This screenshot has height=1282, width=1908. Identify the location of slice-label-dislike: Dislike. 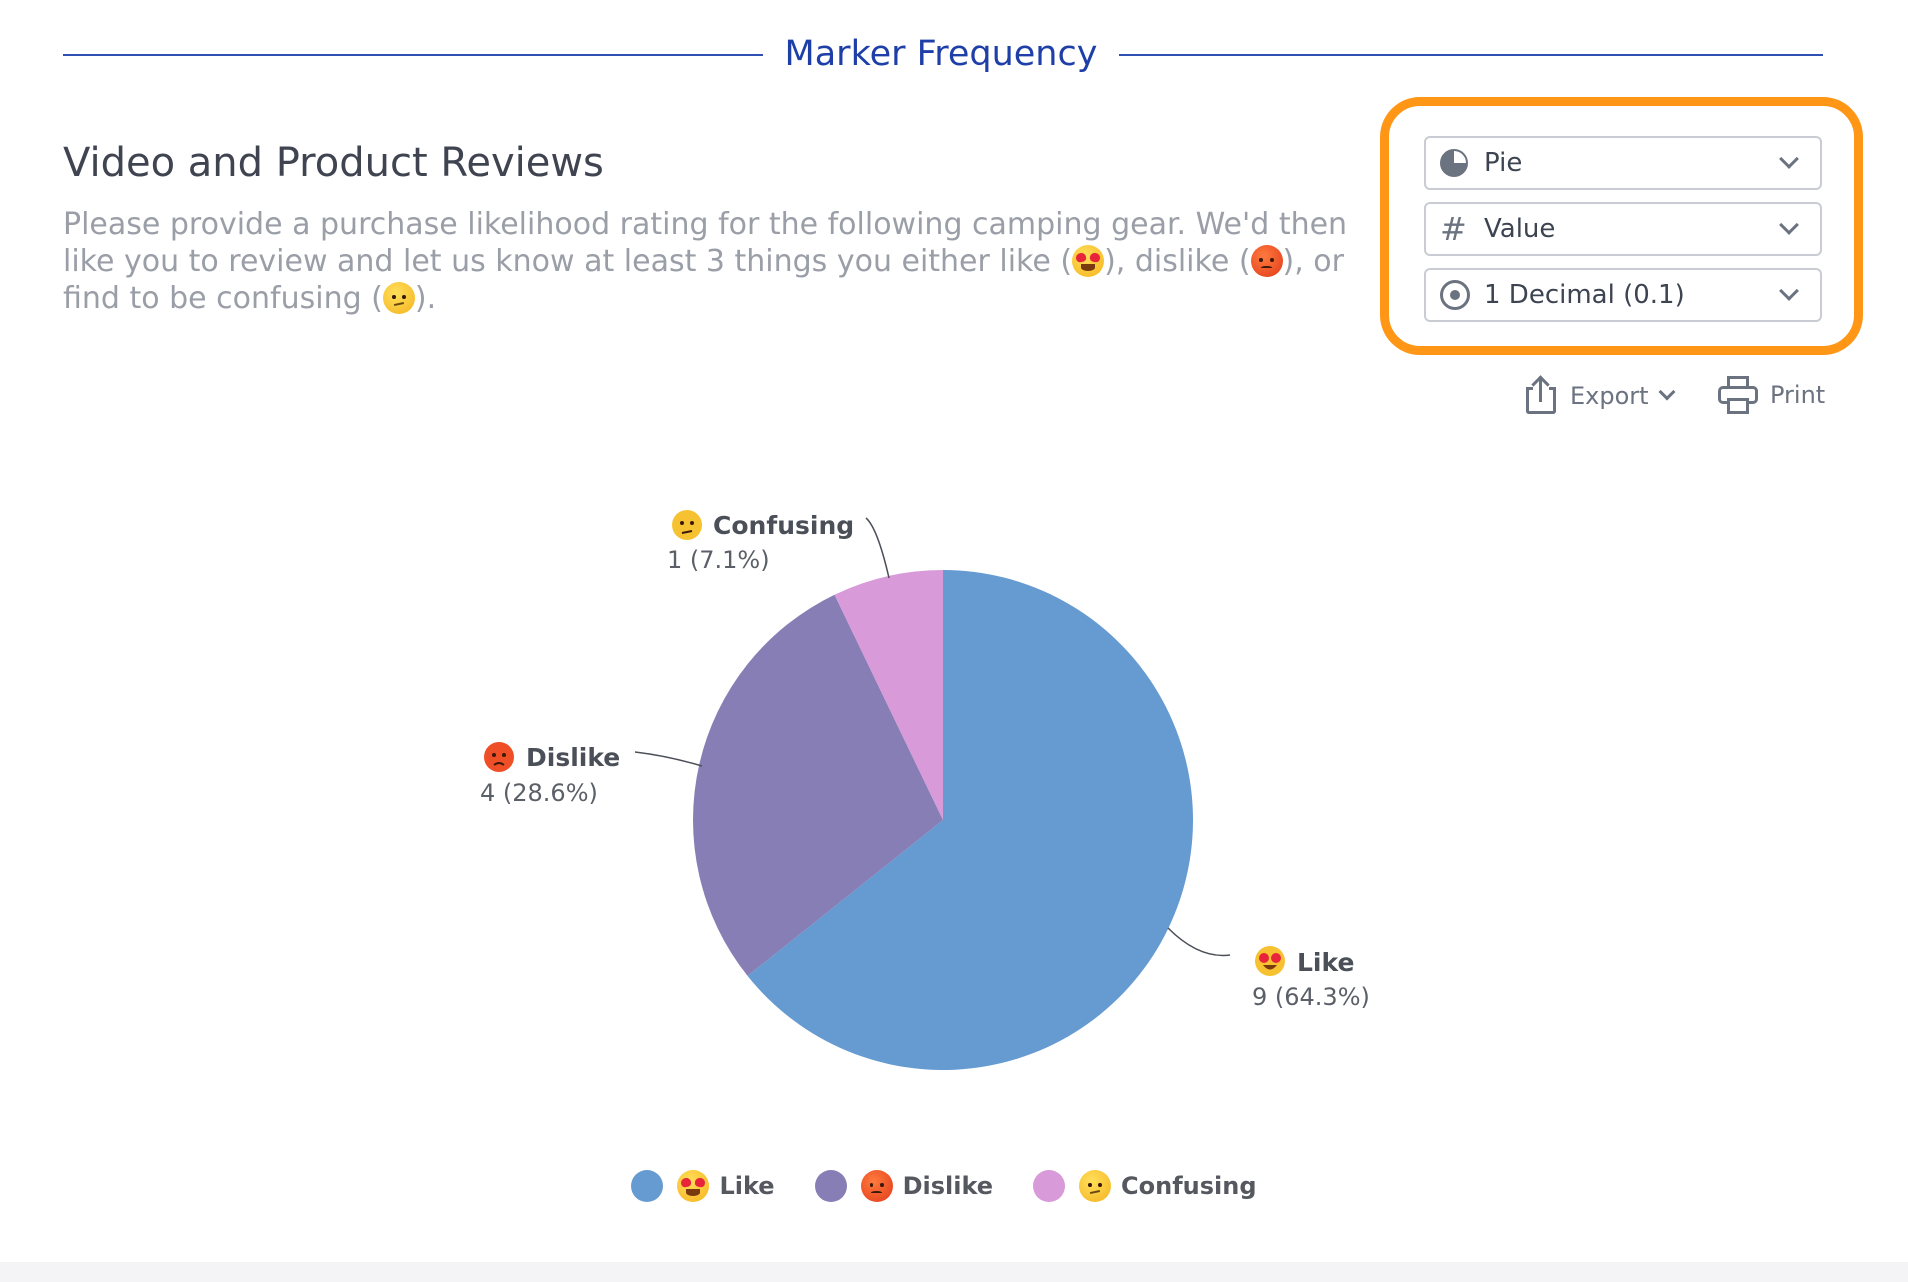
(573, 757).